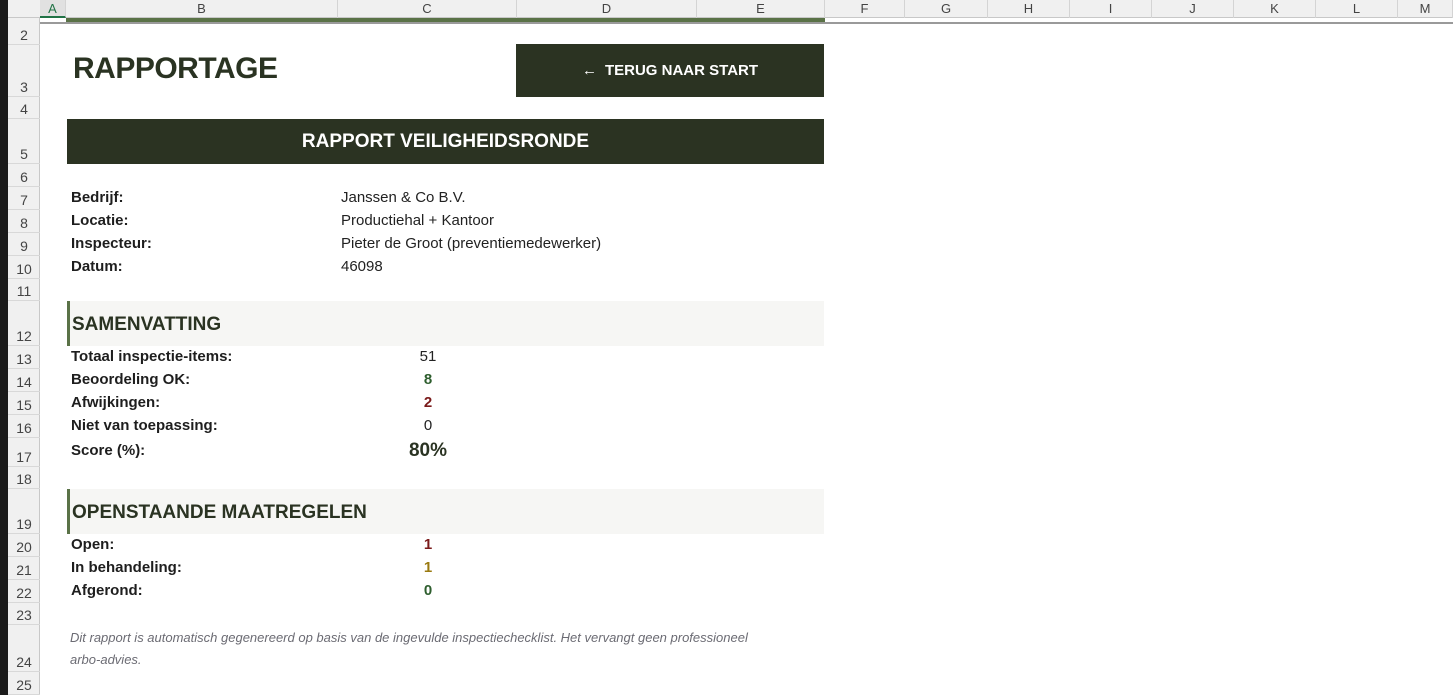  I want to click on measure-label: Afgerond:, so click(107, 590).